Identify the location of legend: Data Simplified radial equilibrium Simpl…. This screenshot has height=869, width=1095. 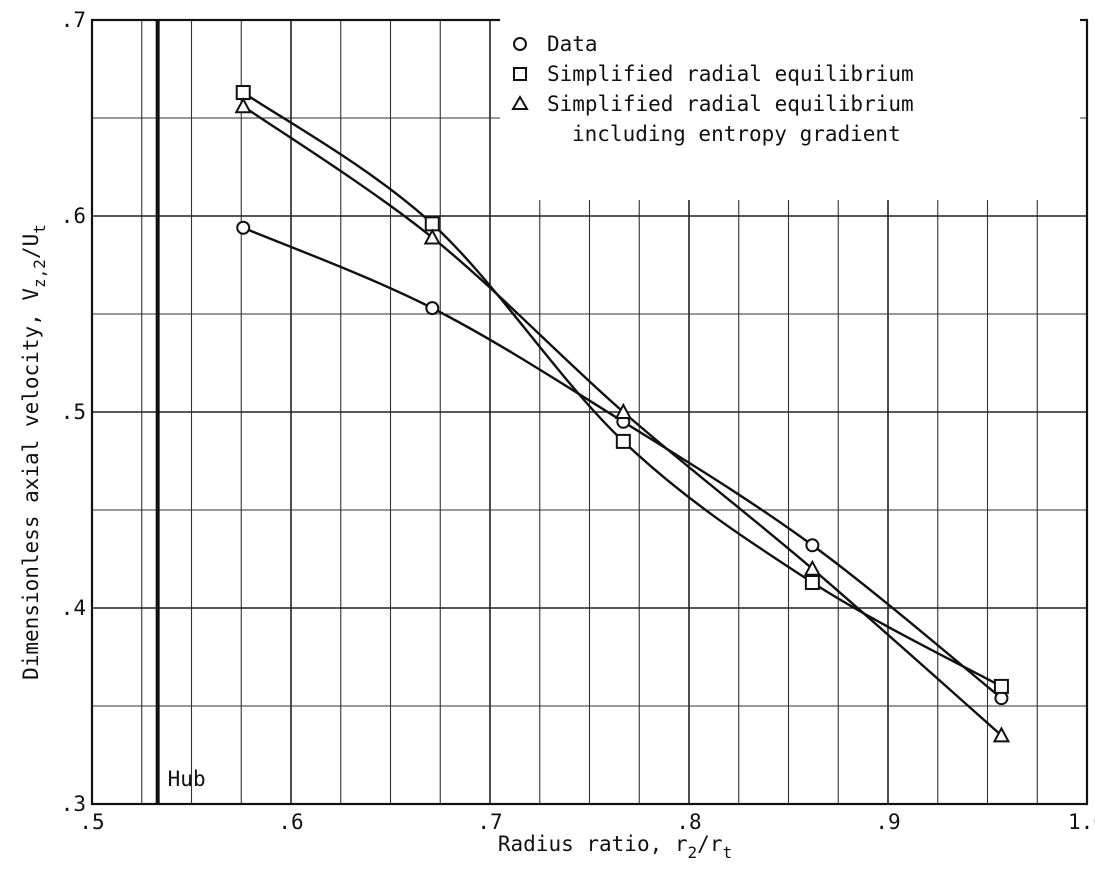
(790, 109).